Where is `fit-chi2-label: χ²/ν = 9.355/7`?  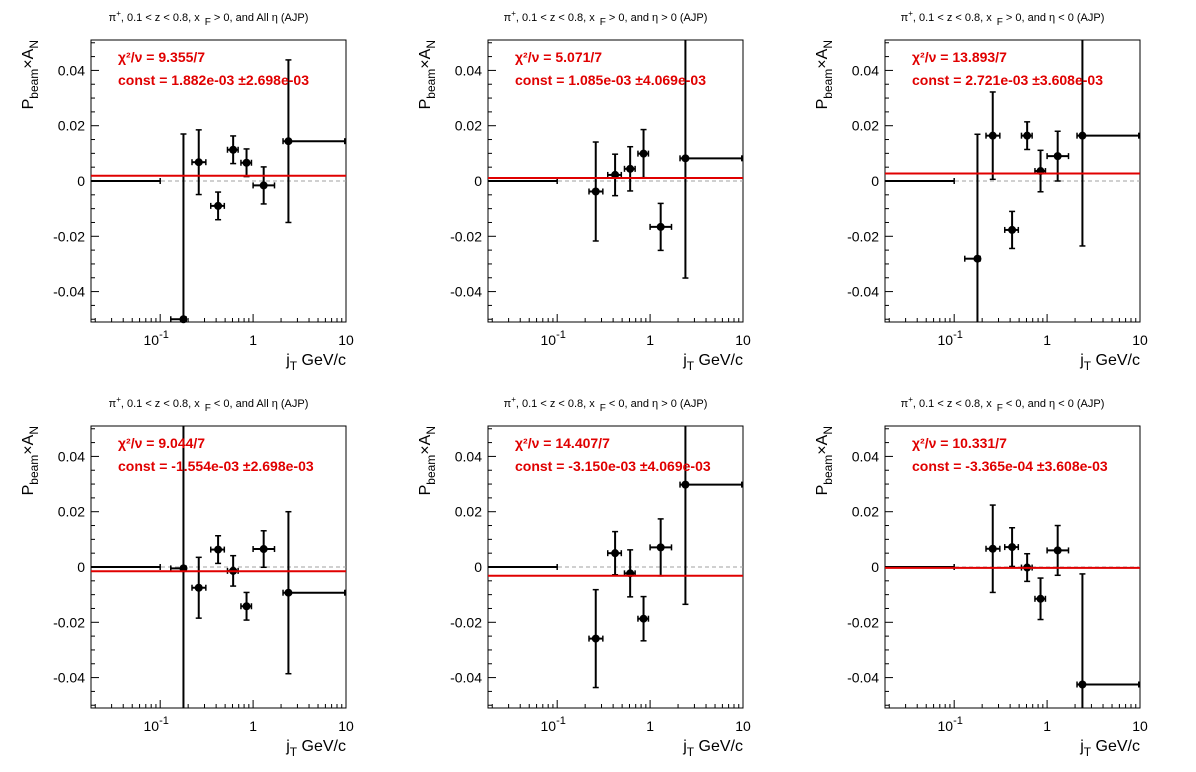 fit-chi2-label: χ²/ν = 9.355/7 is located at coordinates (161, 57).